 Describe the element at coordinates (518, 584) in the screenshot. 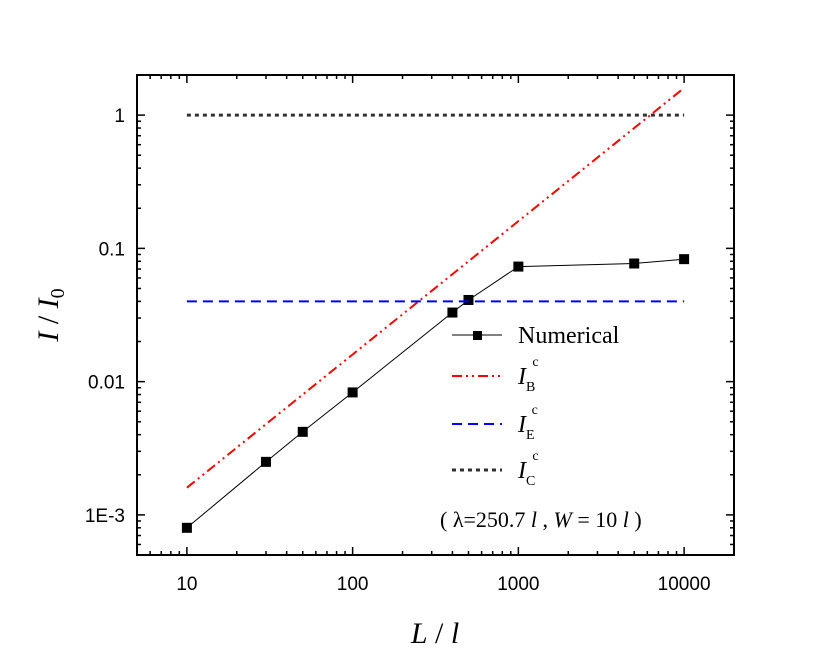

I see `x-tick-label: 1000` at that location.